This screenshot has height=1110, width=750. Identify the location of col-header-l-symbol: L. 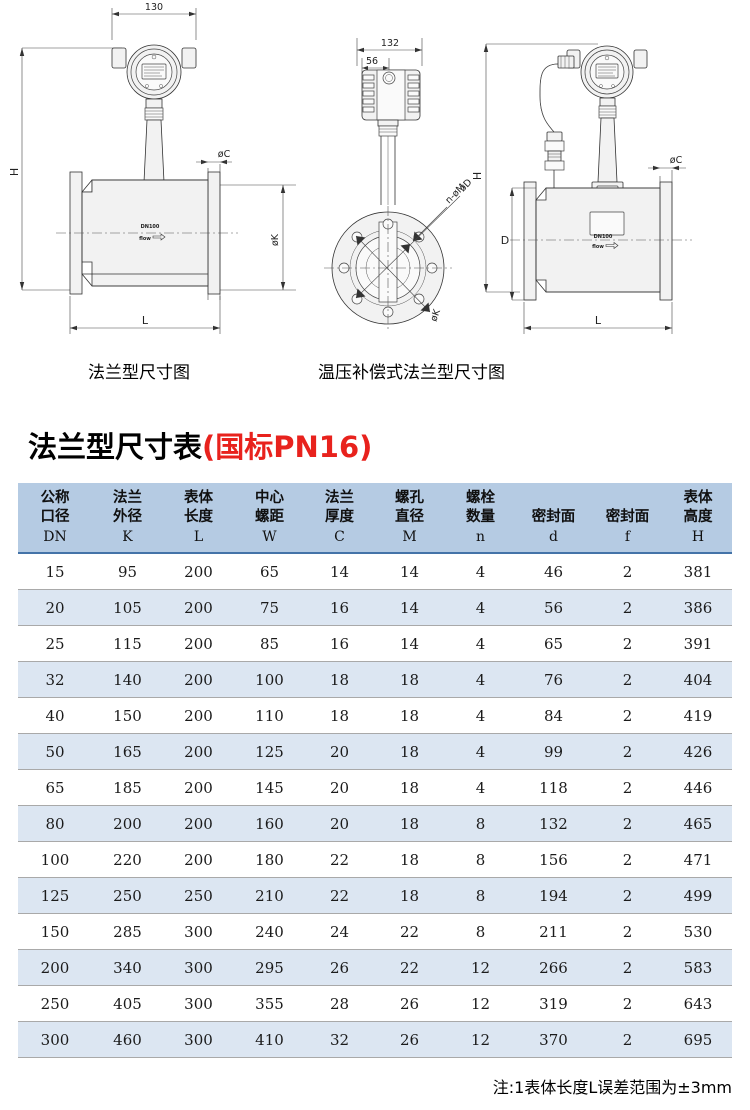
(198, 537).